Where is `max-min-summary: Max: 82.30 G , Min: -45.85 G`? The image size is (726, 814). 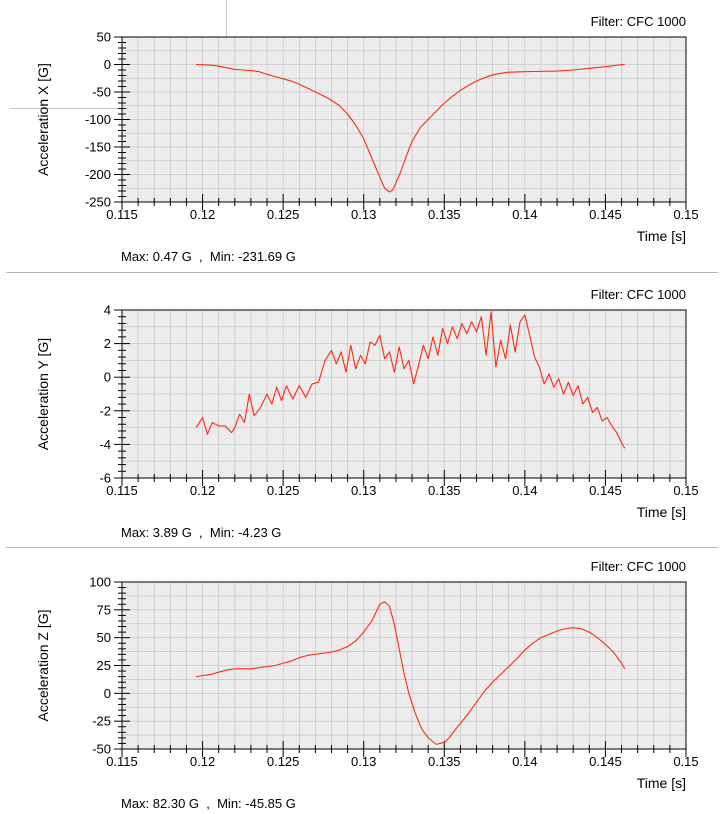
max-min-summary: Max: 82.30 G , Min: -45.85 G is located at coordinates (208, 803).